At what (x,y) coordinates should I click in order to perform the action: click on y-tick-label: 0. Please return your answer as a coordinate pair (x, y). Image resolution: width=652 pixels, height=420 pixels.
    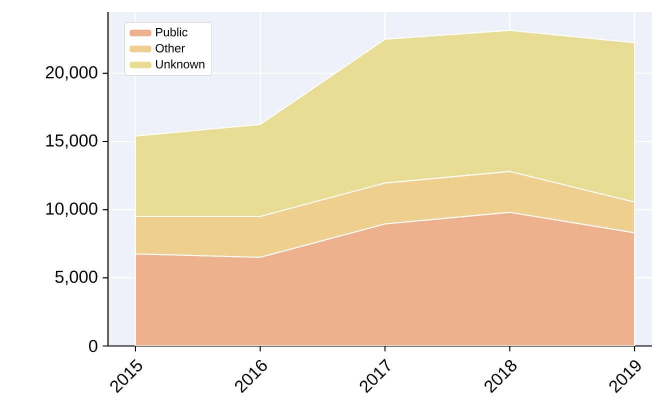
    Looking at the image, I should click on (93, 346).